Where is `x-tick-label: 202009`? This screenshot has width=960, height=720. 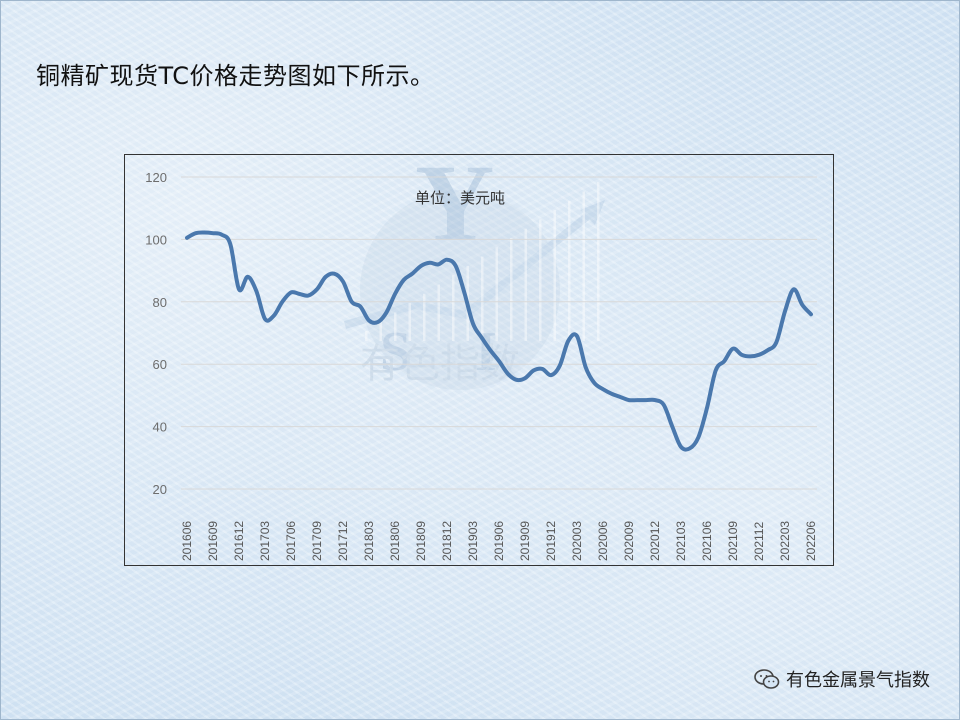 x-tick-label: 202009 is located at coordinates (629, 541).